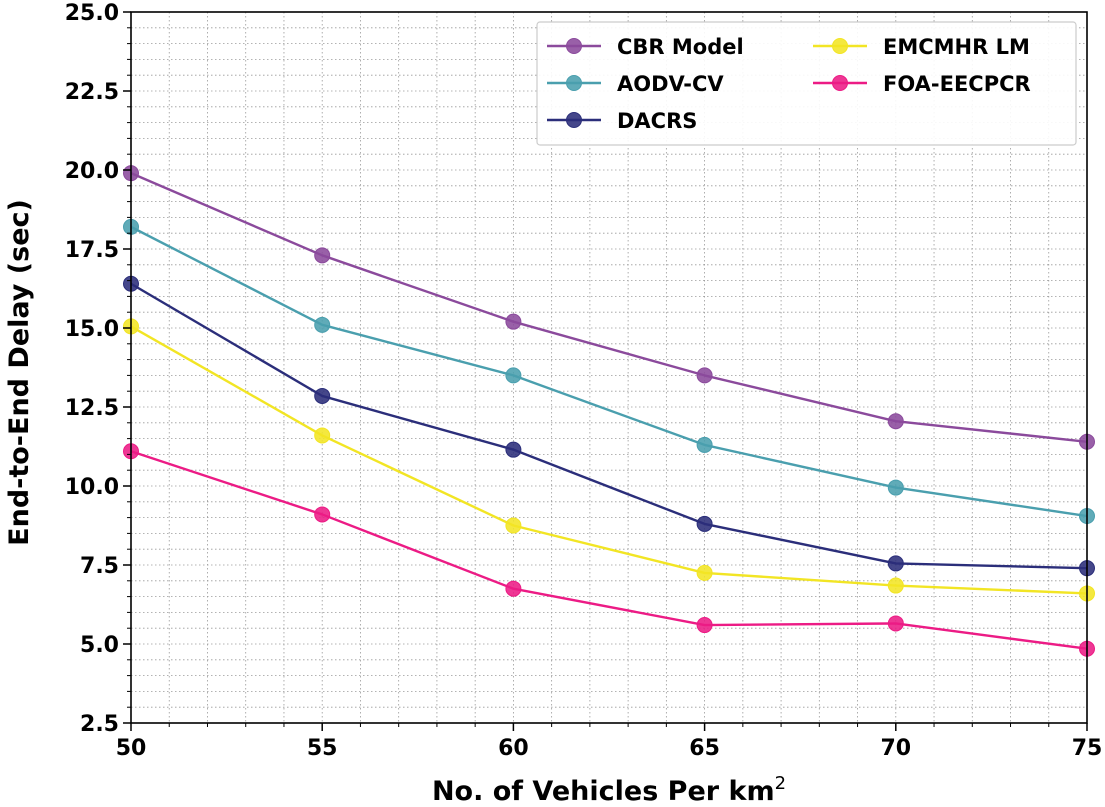 This screenshot has width=1105, height=807. What do you see at coordinates (322, 748) in the screenshot?
I see `x-tick-label: 55` at bounding box center [322, 748].